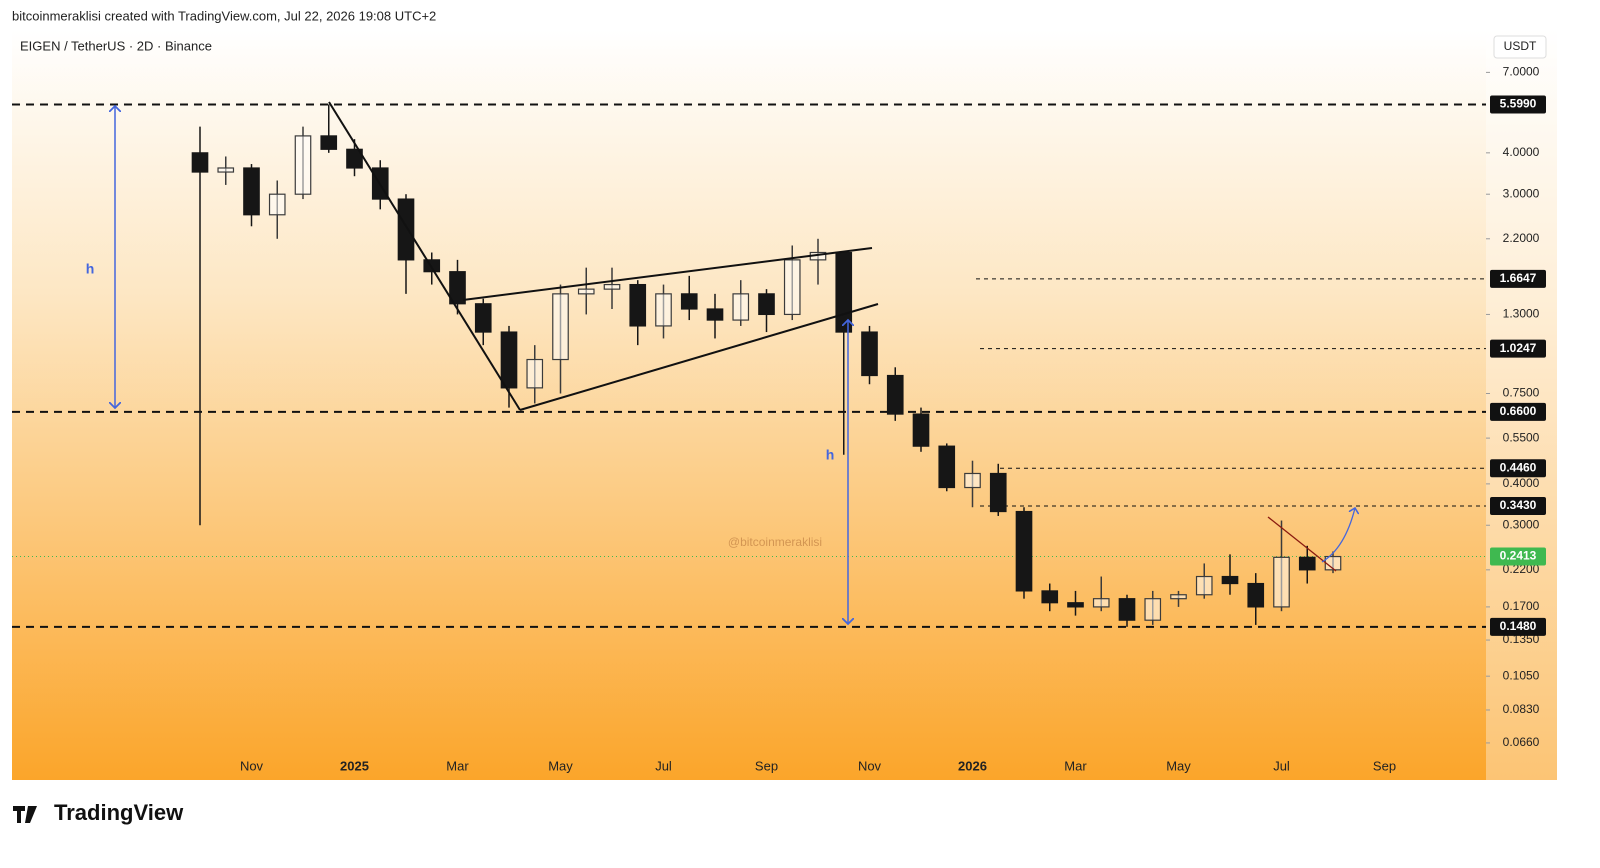 This screenshot has width=1600, height=868. What do you see at coordinates (1521, 152) in the screenshot?
I see `y-tick-label: 4.0000` at bounding box center [1521, 152].